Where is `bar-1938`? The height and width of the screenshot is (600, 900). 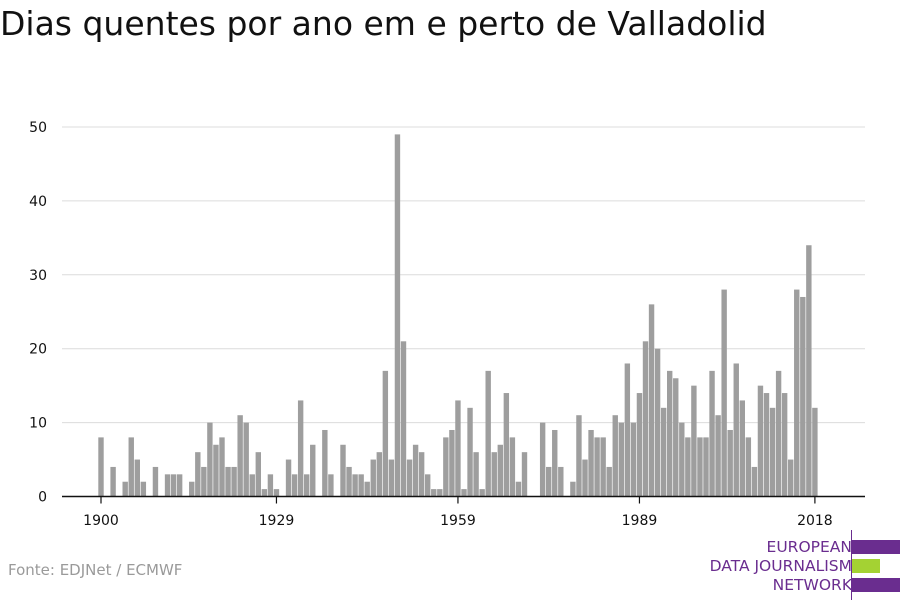
bar-1938 is located at coordinates (331, 485).